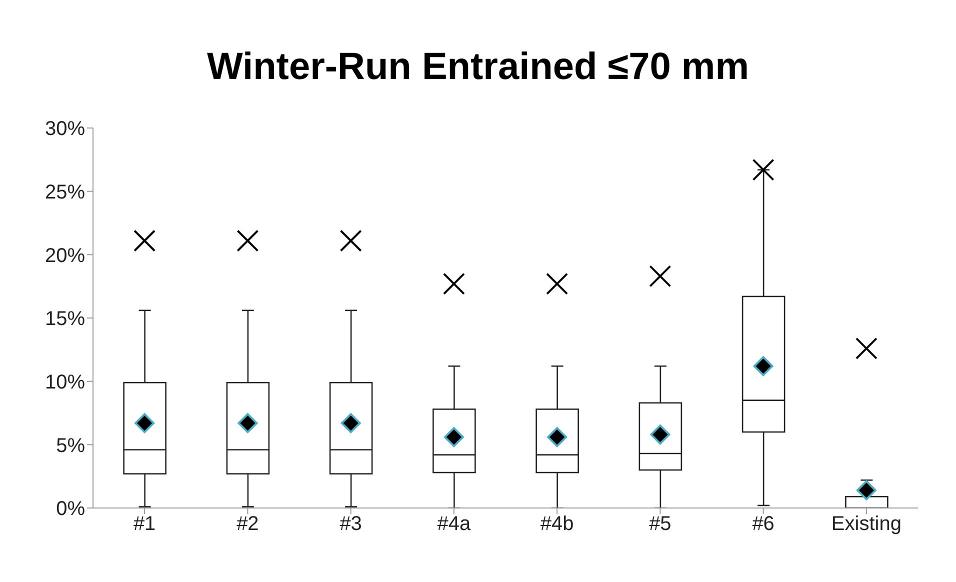 This screenshot has height=582, width=956. What do you see at coordinates (65, 319) in the screenshot?
I see `y-tick-label: 15%` at bounding box center [65, 319].